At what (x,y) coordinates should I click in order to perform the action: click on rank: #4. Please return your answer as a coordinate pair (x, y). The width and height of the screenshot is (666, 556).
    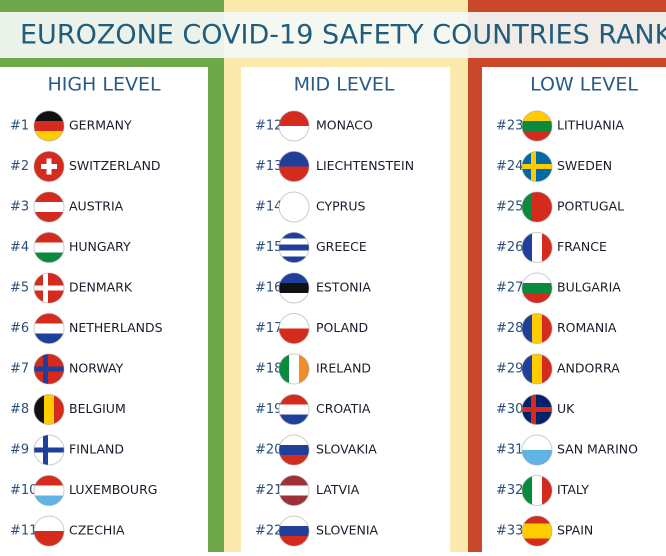
    Looking at the image, I should click on (19, 247).